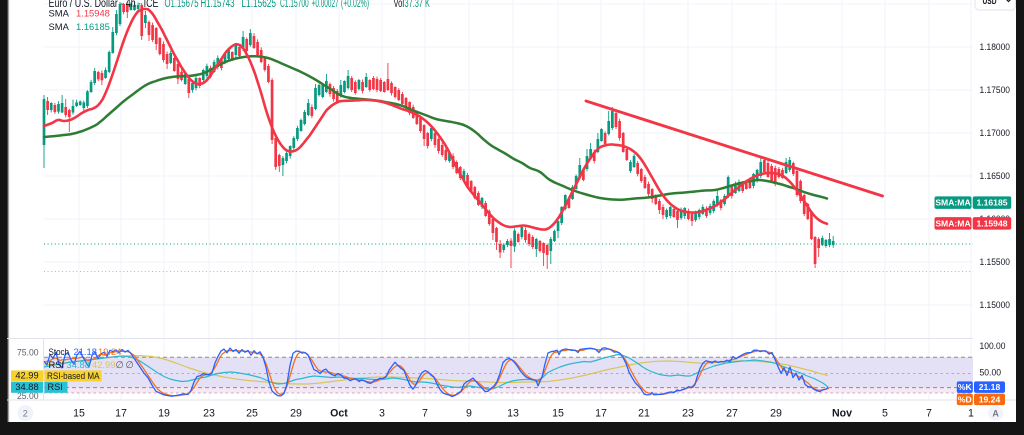  What do you see at coordinates (995, 90) in the screenshot?
I see `svg-text: 1.17500` at bounding box center [995, 90].